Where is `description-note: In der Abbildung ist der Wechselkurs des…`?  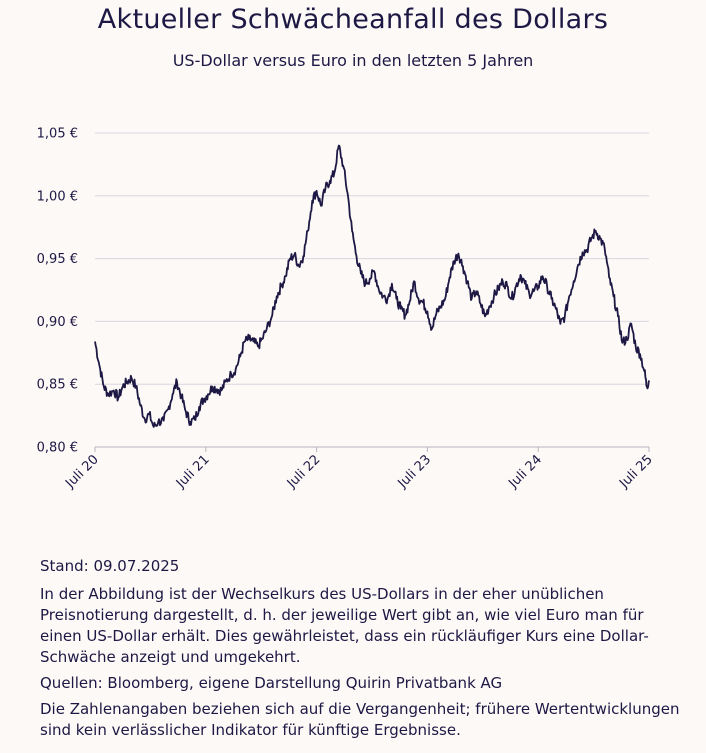 description-note: In der Abbildung ist der Wechselkurs des… is located at coordinates (344, 625).